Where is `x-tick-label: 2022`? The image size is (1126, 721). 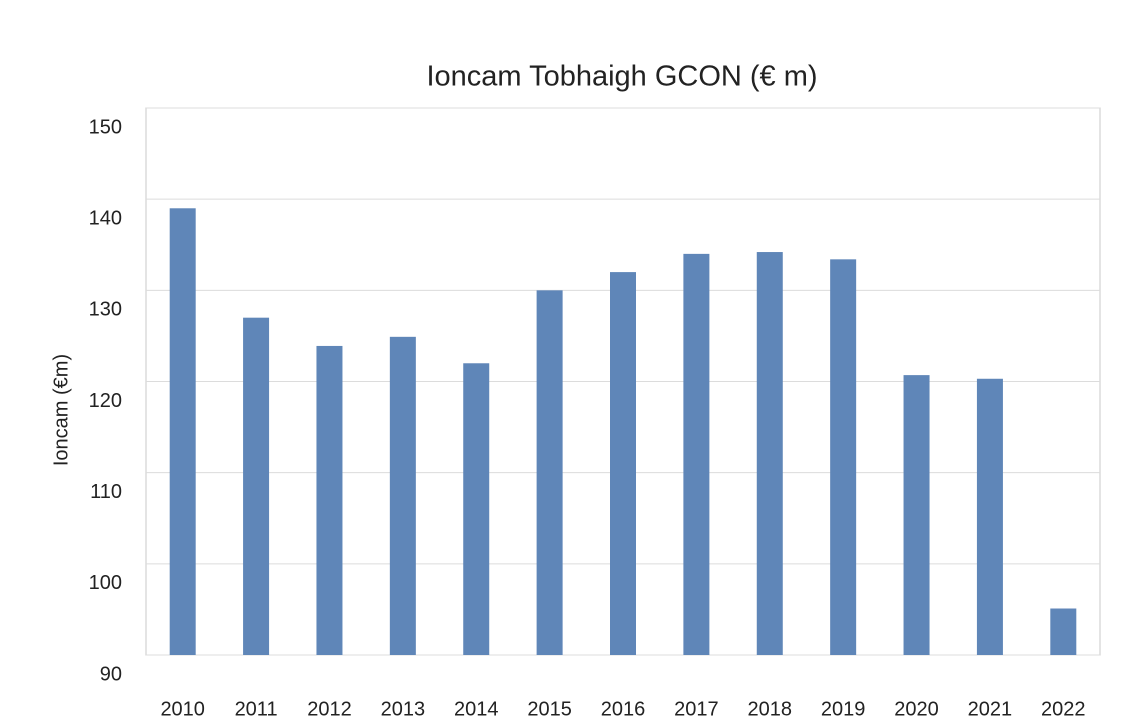
x-tick-label: 2022 is located at coordinates (1063, 709).